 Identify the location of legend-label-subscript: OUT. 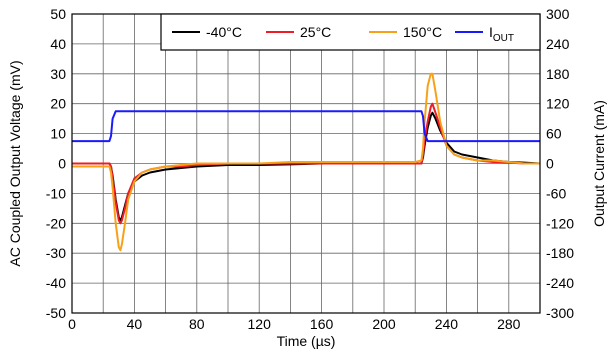
(503, 38).